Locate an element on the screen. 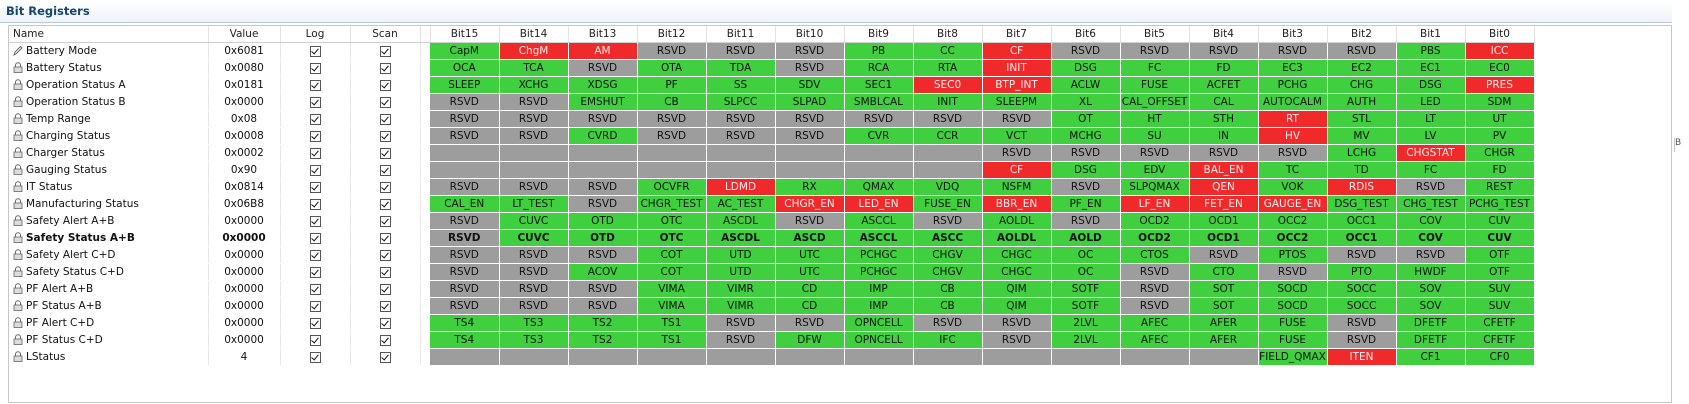 Image resolution: width=1689 pixels, height=404 pixels. bit-cell: GAUGE_EN is located at coordinates (1293, 204).